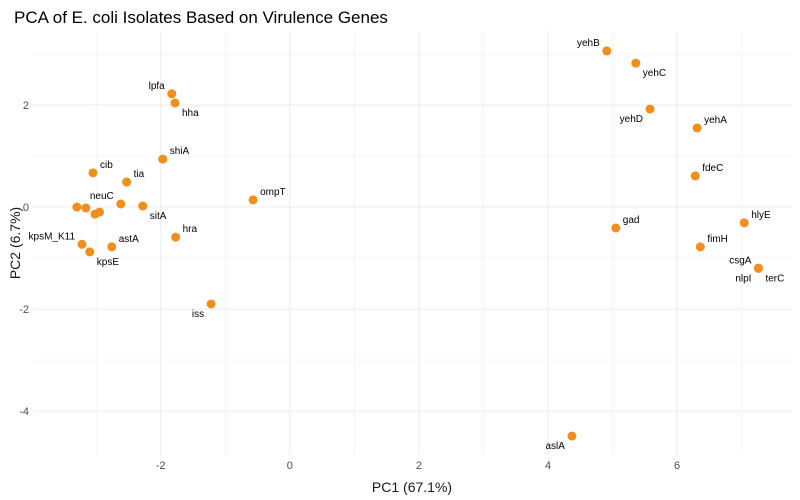  What do you see at coordinates (774, 278) in the screenshot?
I see `point-label: terC` at bounding box center [774, 278].